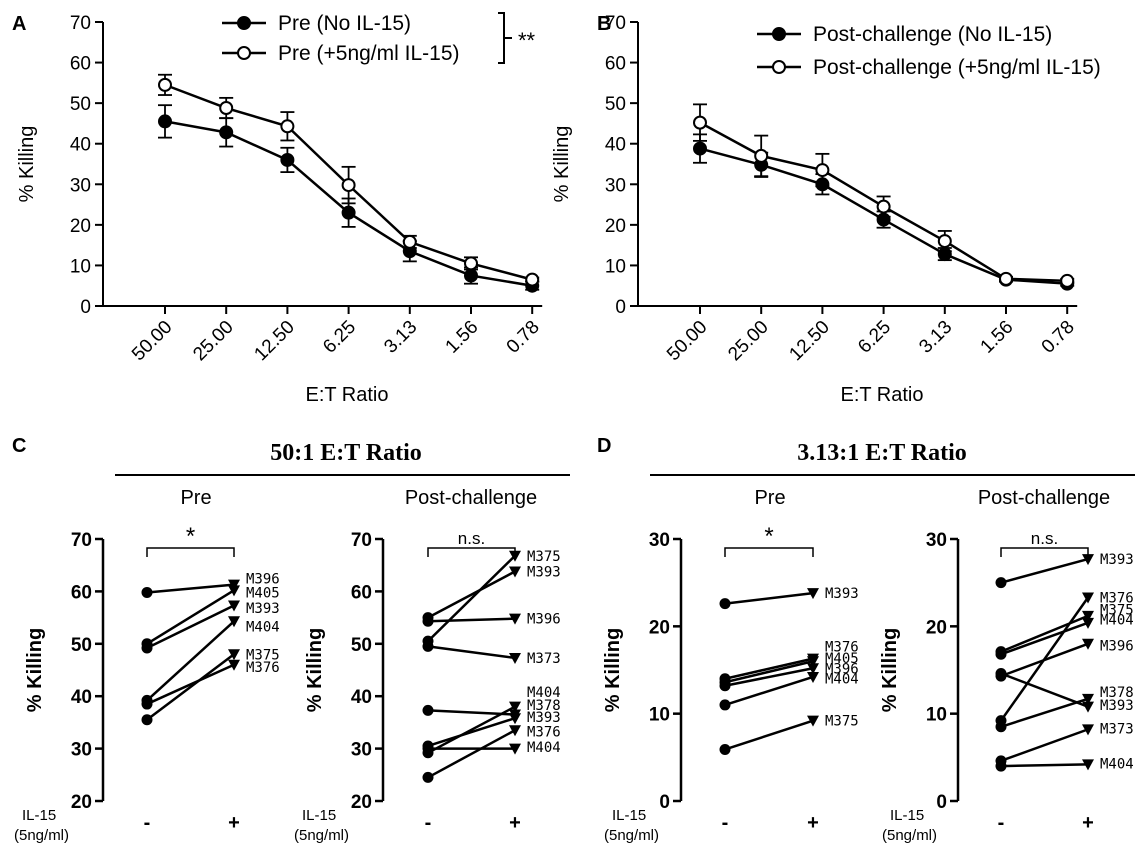 This screenshot has width=1135, height=847. Describe the element at coordinates (80, 104) in the screenshot. I see `y-tick-label: 50` at that location.